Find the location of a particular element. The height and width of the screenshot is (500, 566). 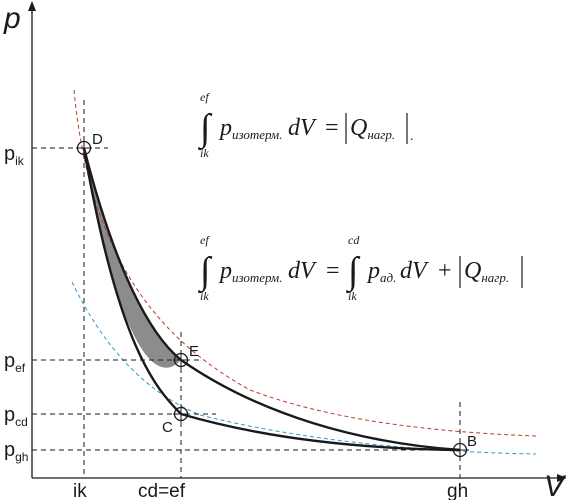

point-C: C is located at coordinates (175, 421).